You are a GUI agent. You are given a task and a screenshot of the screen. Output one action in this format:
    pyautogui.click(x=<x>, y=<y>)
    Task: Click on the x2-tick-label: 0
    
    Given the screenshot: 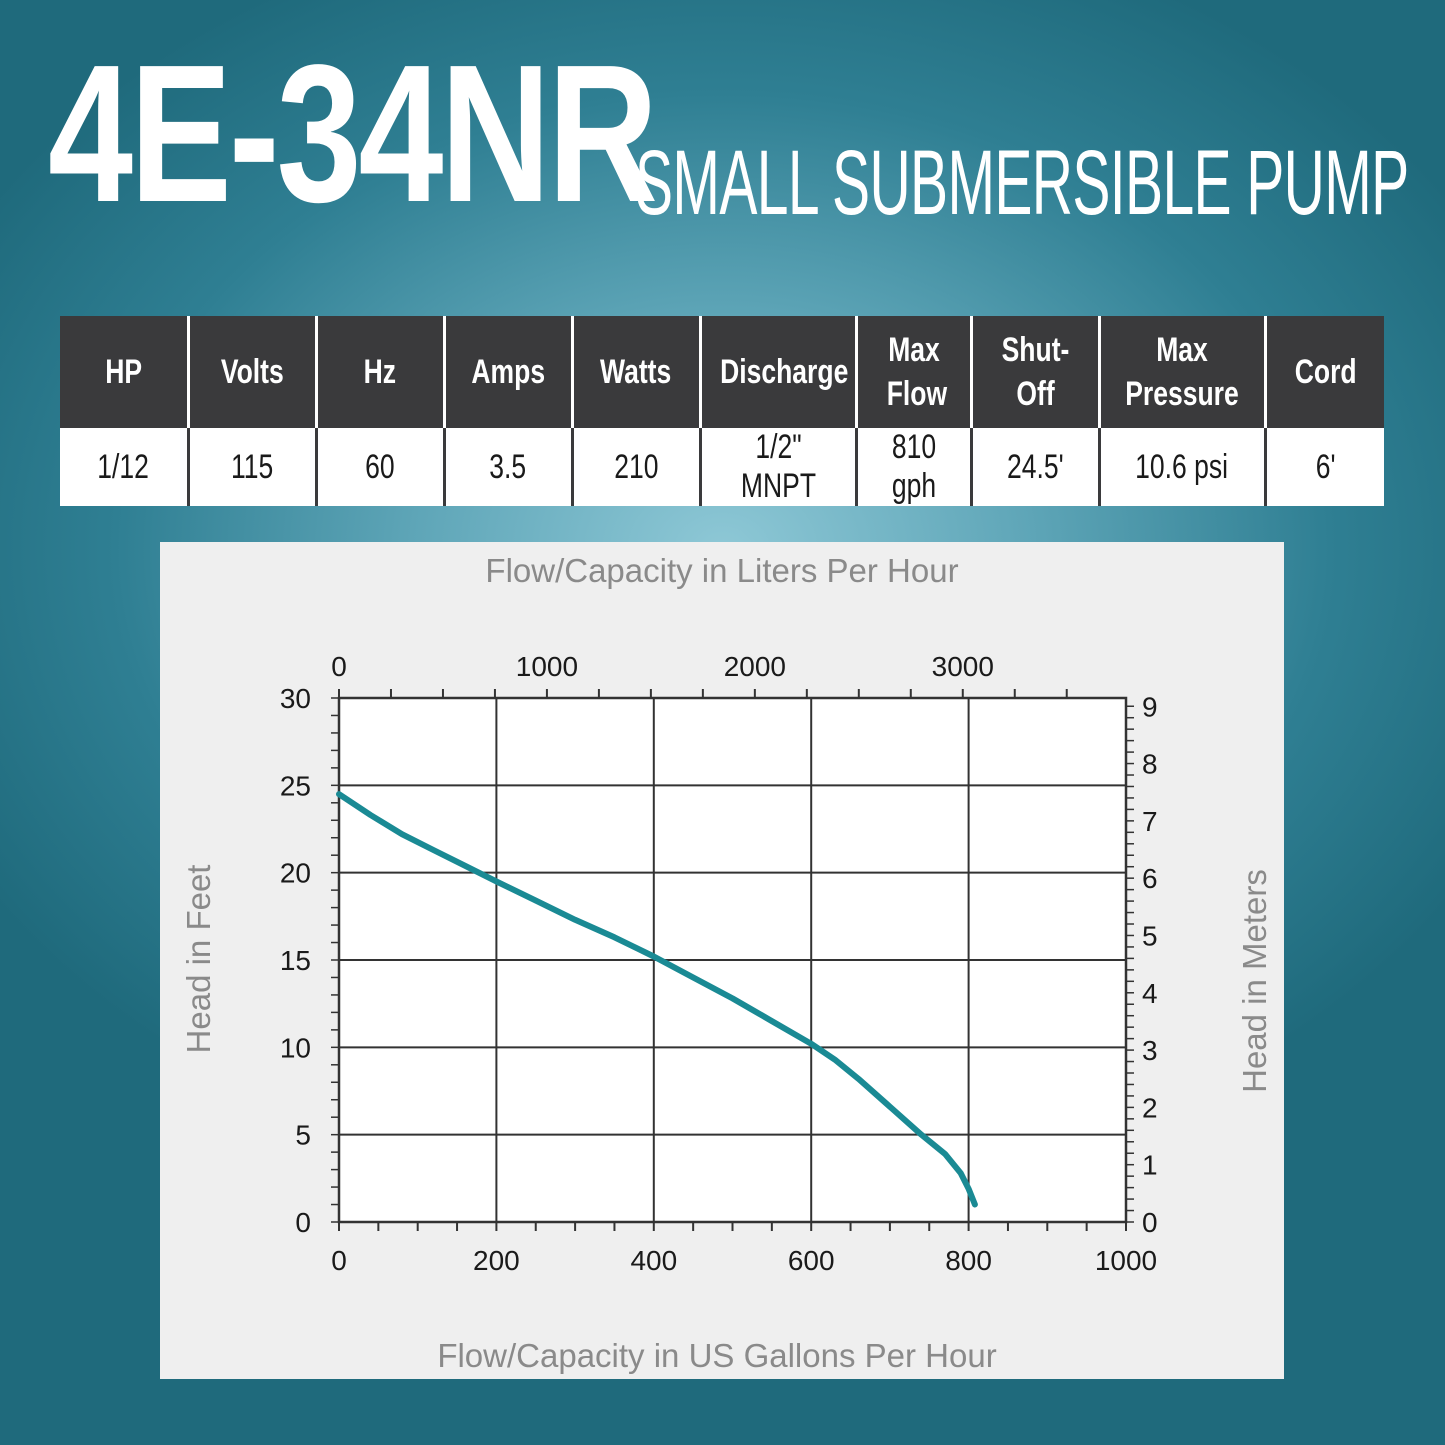 What is the action you would take?
    pyautogui.click(x=339, y=666)
    